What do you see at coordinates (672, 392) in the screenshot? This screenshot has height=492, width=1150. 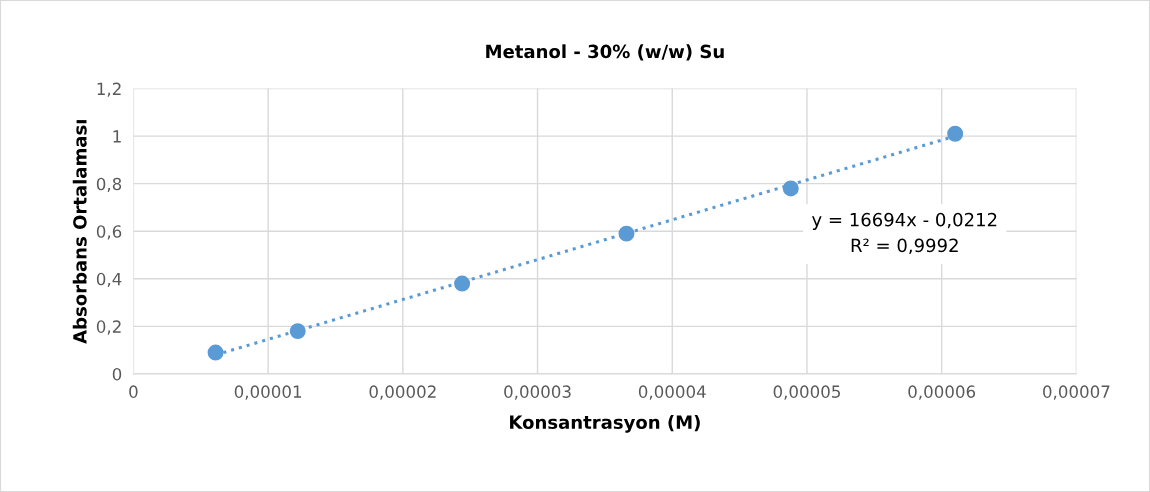 I see `x-tick-label: 0,00004` at bounding box center [672, 392].